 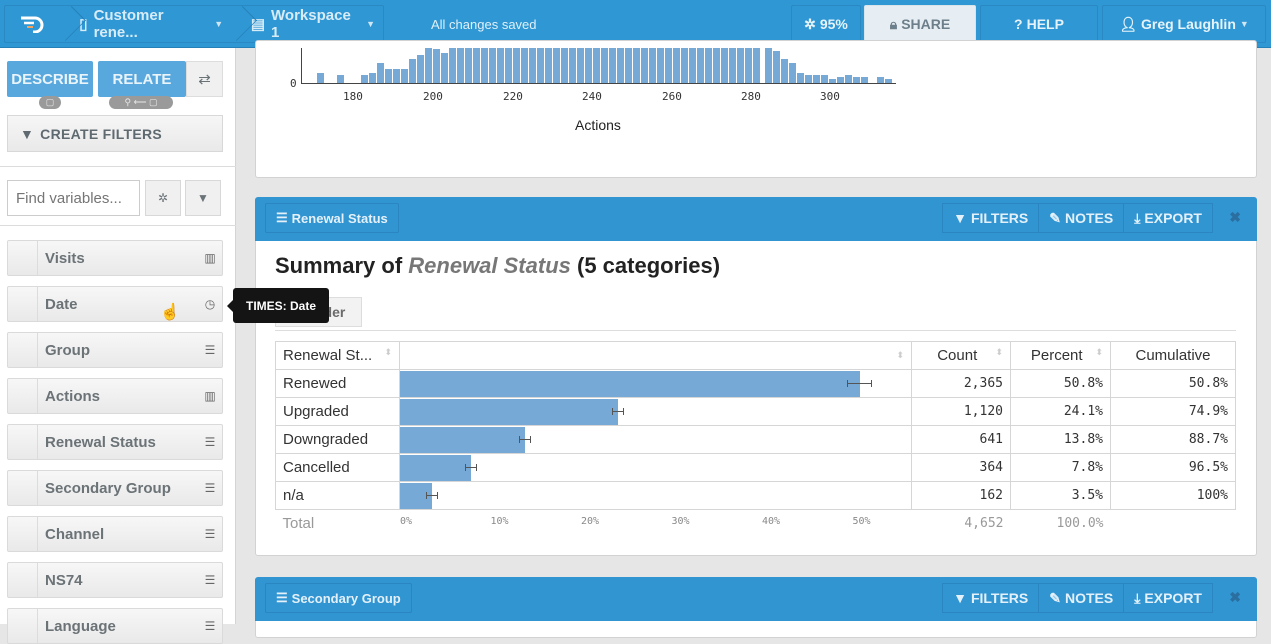 I want to click on find-variables-input, so click(x=73, y=198).